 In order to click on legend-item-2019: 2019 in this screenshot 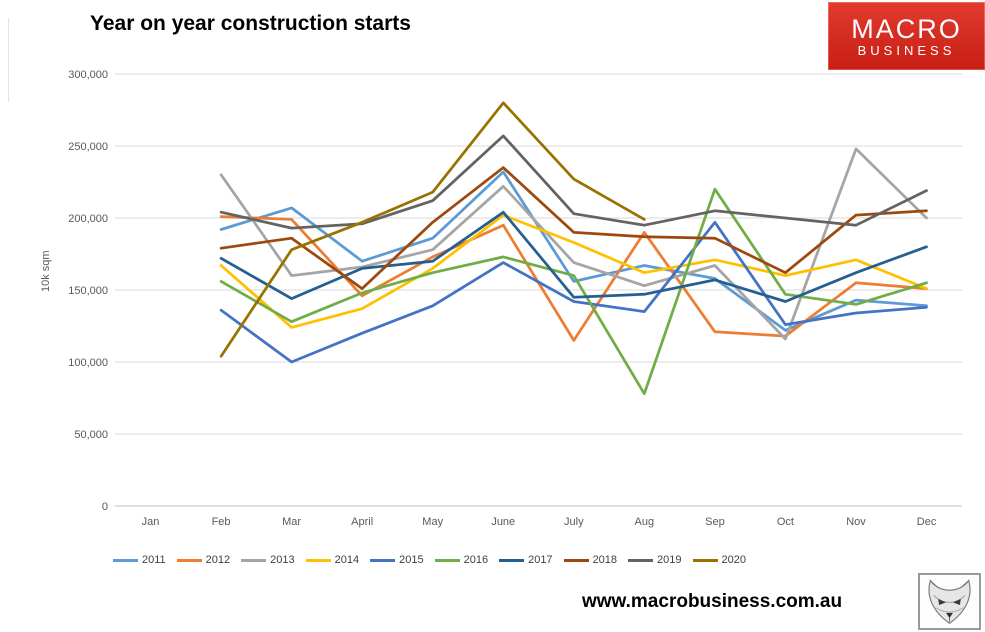, I will do `click(655, 560)`.